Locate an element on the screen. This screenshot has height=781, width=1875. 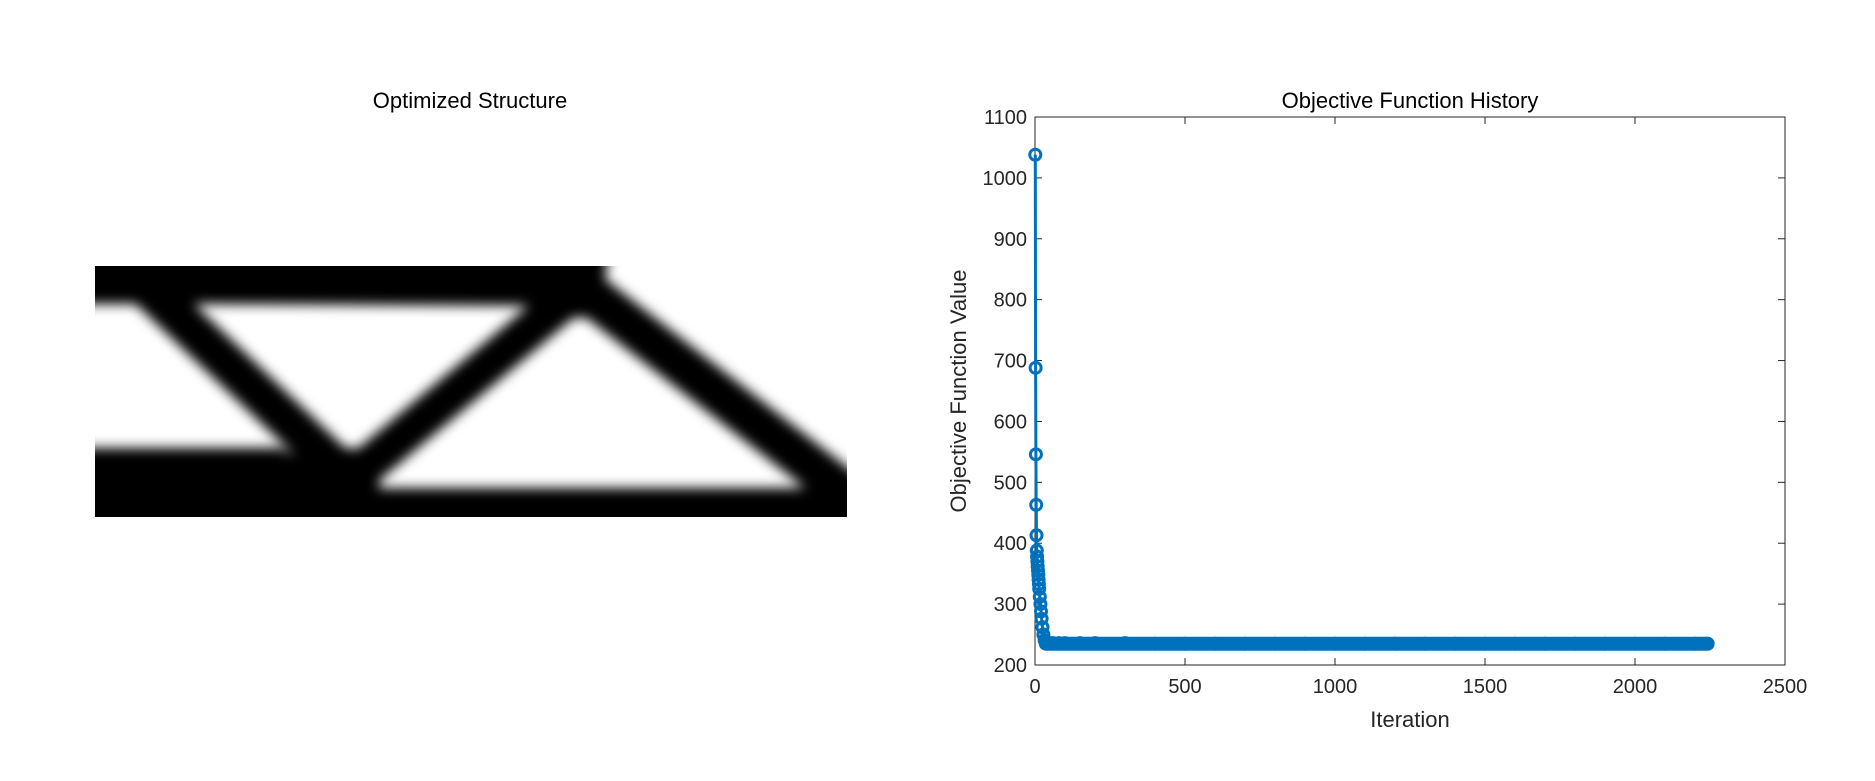
structure-diagonal-right is located at coordinates (705, 393).